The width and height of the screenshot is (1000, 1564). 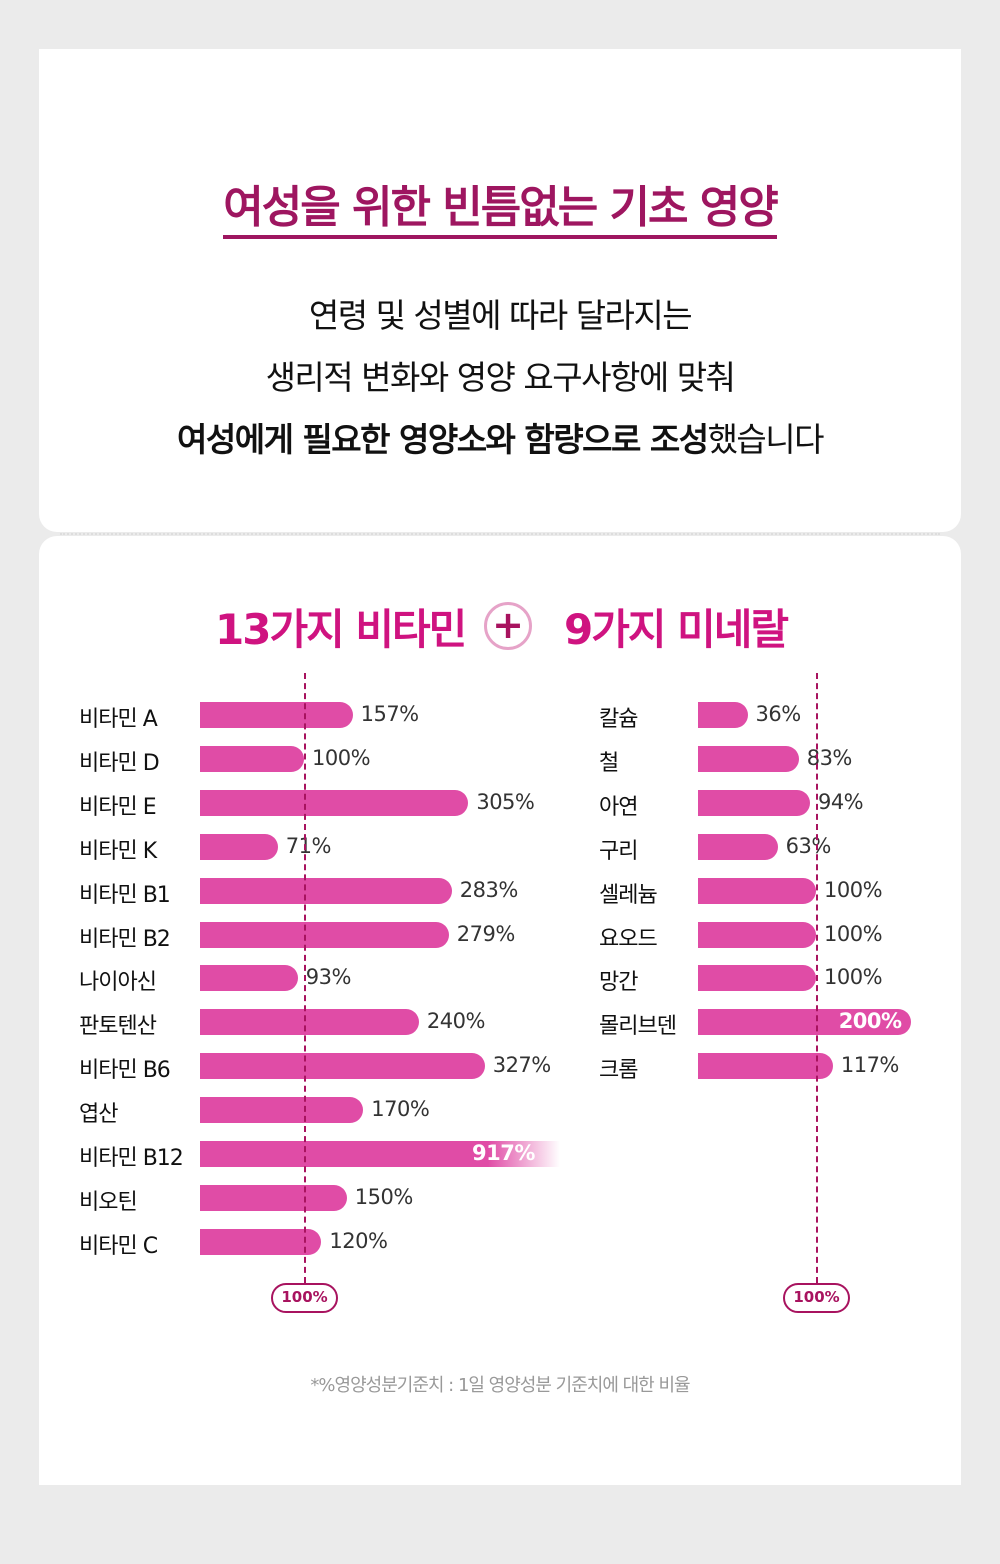 I want to click on intro-line-1: 연령 및 성별에 따라 달라지는, so click(x=500, y=315).